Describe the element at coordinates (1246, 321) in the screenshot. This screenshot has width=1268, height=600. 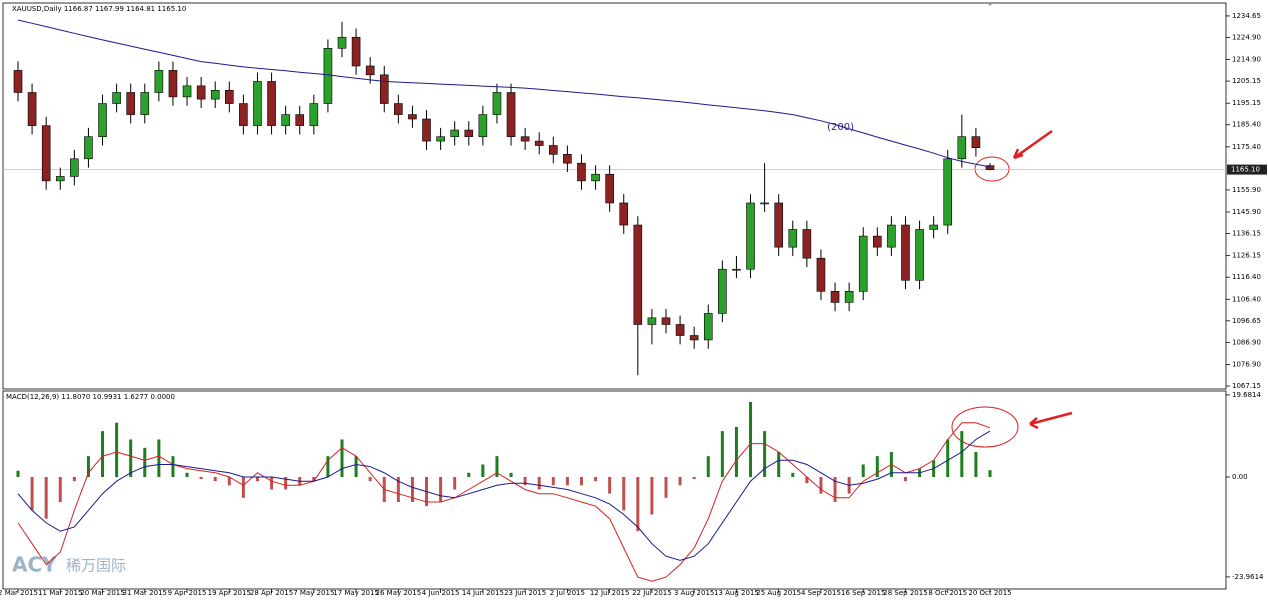
I see `y-tick-label: 1096.65` at that location.